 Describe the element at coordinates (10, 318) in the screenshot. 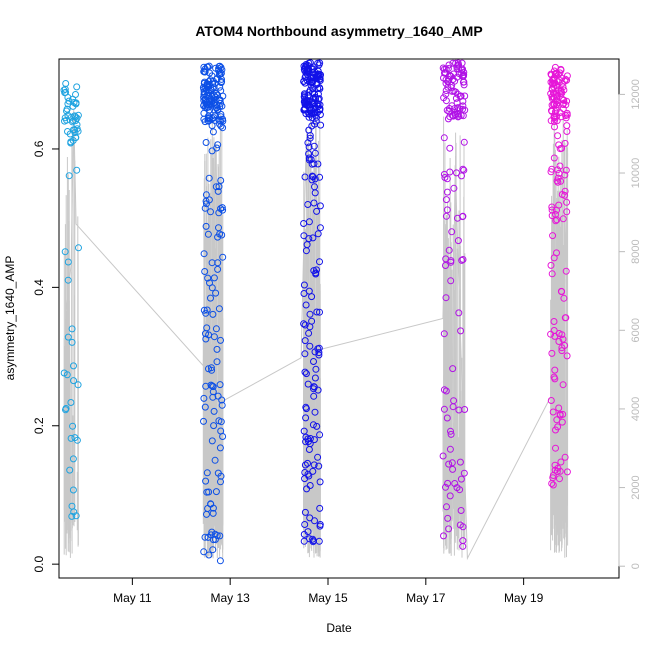

I see `y-axis-label: asymmetry_1640_AMP` at that location.